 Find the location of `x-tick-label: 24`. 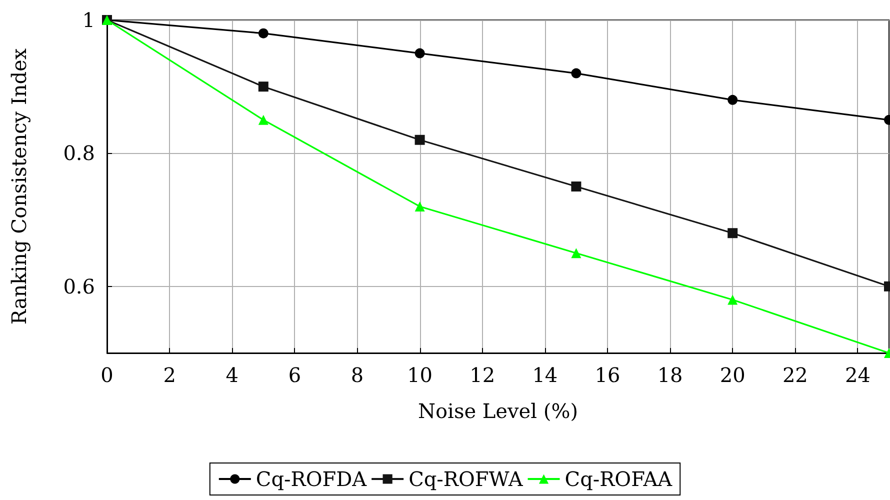

x-tick-label: 24 is located at coordinates (857, 375).